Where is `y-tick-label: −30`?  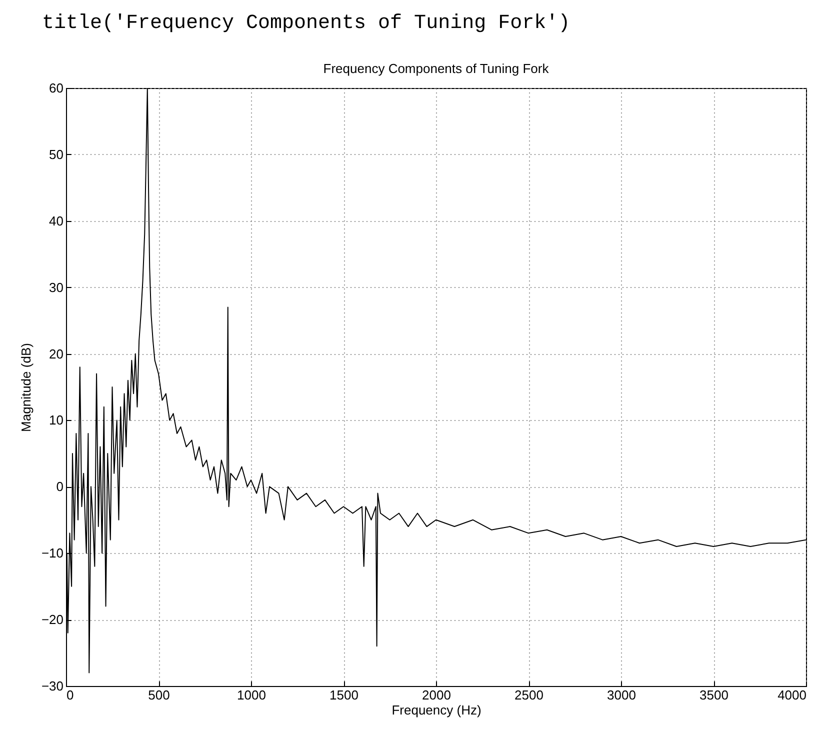 y-tick-label: −30 is located at coordinates (52, 686).